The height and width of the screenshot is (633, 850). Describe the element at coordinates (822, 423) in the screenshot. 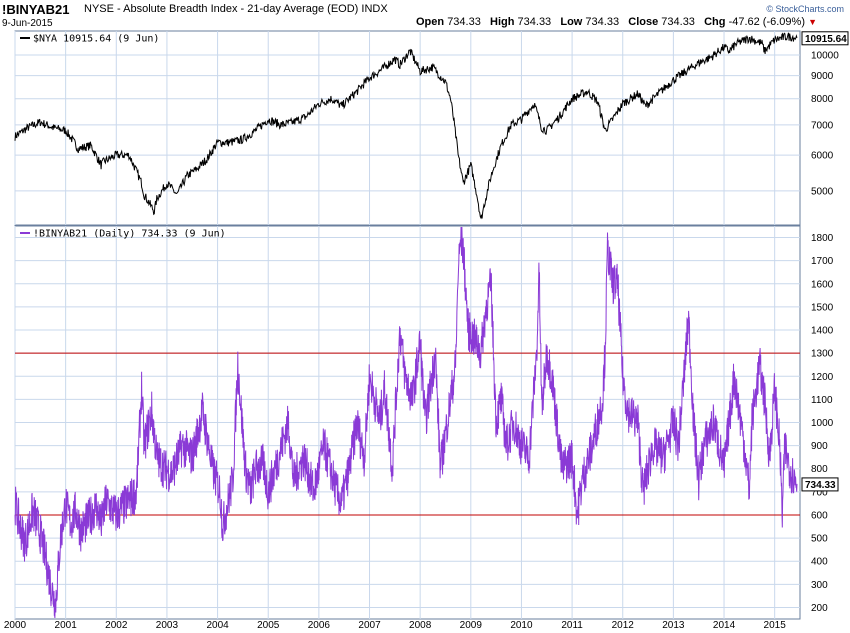

I see `y-tick-label: 1000` at that location.